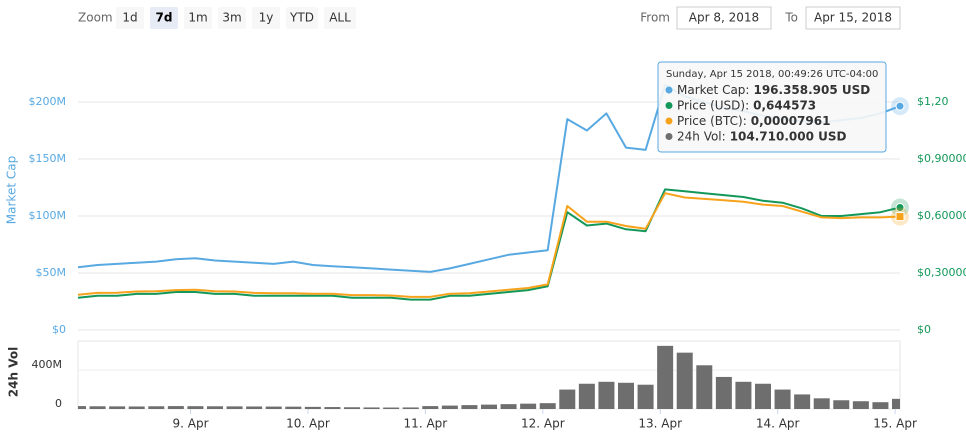 This screenshot has height=442, width=966. I want to click on tooltip-label: 24h Vol:, so click(701, 136).